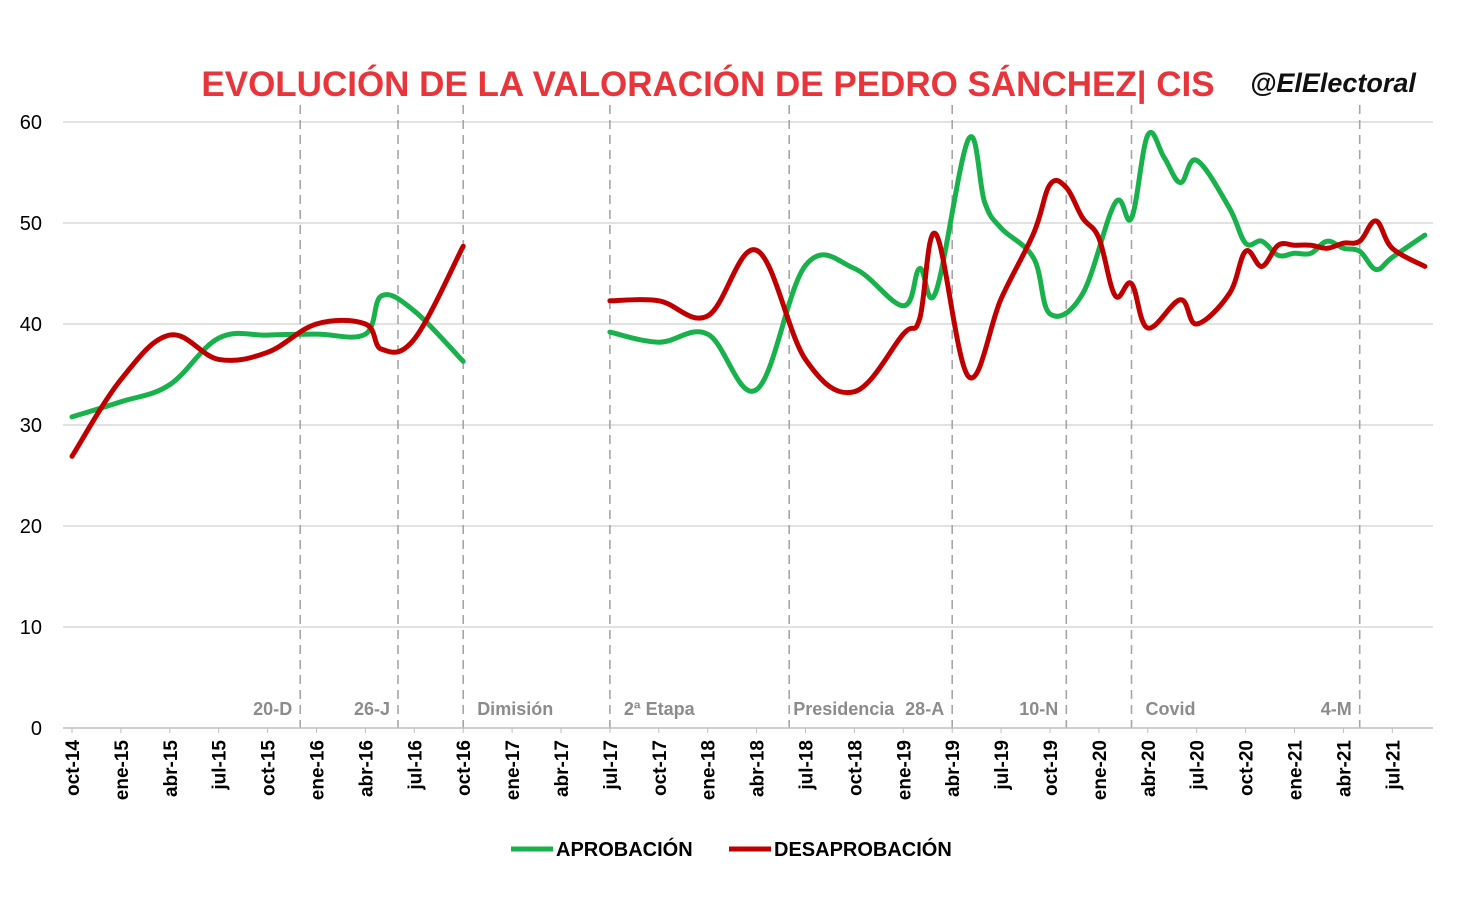  Describe the element at coordinates (1344, 768) in the screenshot. I see `x-tick-label: abr-21` at that location.